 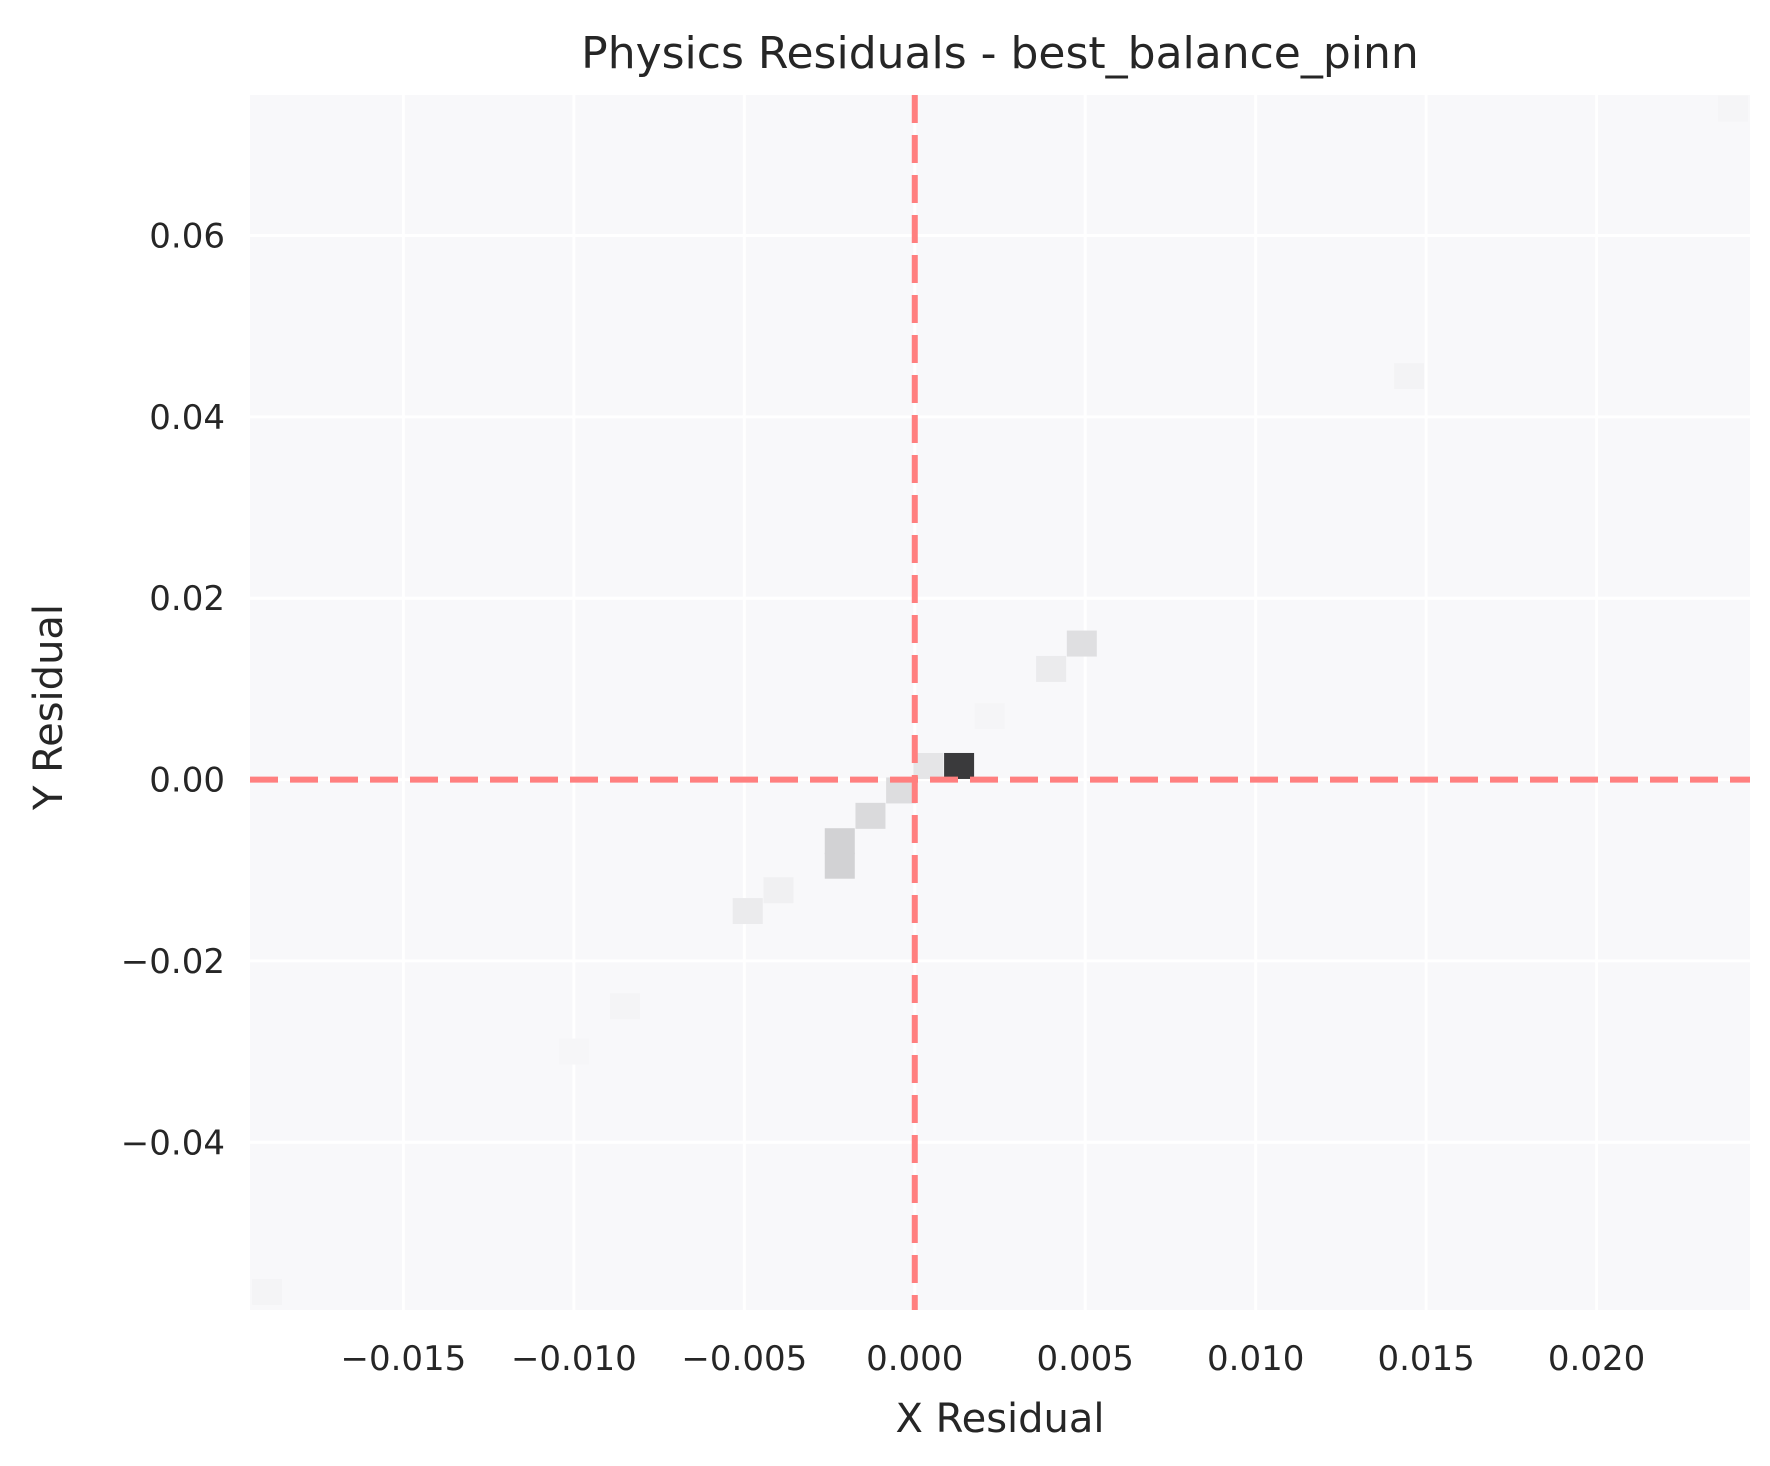 I want to click on y-tick-label-5: 0.06, so click(x=187, y=237).